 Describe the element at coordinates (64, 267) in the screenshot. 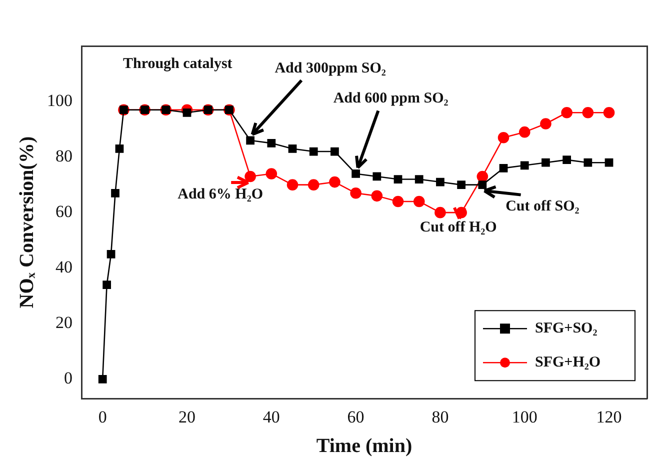

I see `y-tick-label: 40` at that location.